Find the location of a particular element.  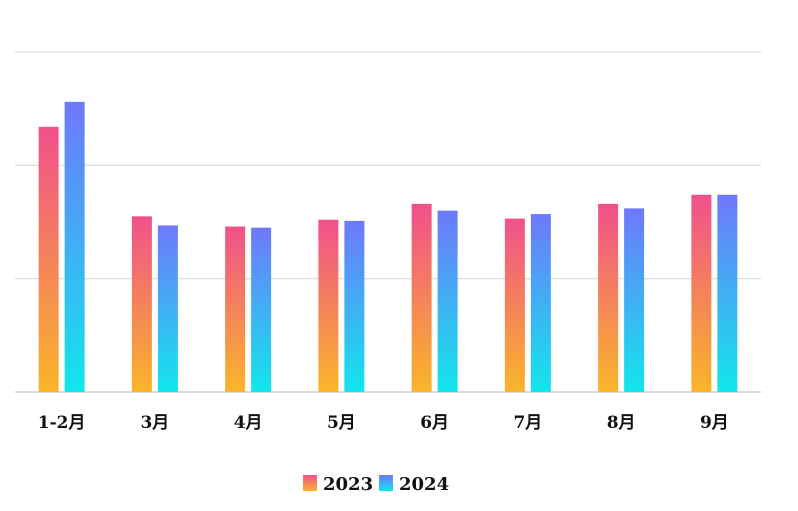

bar-2024-1-2月 is located at coordinates (74, 246).